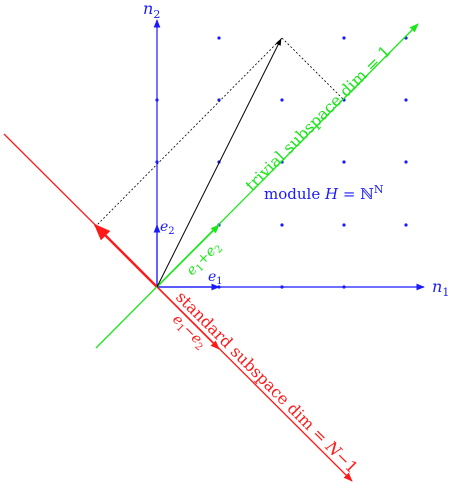  What do you see at coordinates (156, 14) in the screenshot?
I see `n2-subscript: 2` at bounding box center [156, 14].